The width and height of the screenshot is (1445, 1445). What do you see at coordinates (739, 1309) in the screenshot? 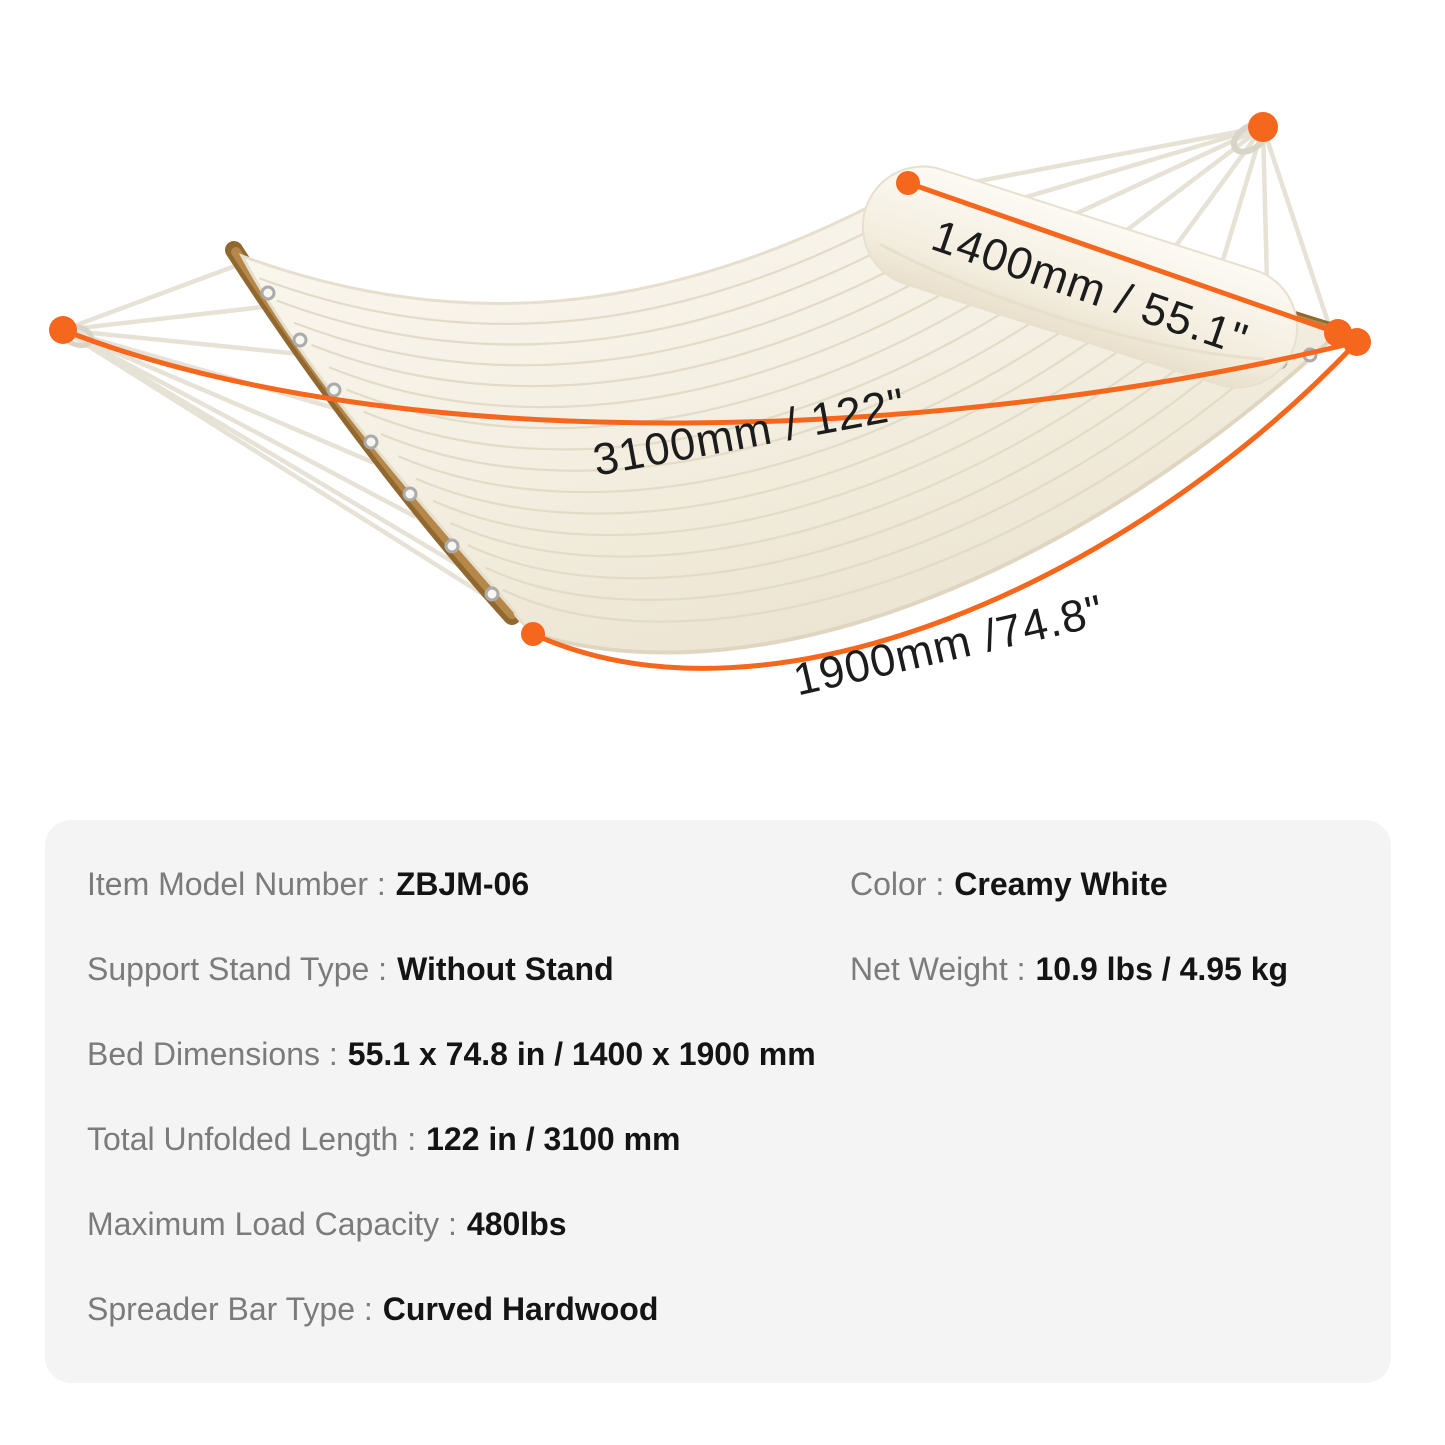
I see `spec-row-6: Spreader Bar Type : Curved Hardwood` at bounding box center [739, 1309].